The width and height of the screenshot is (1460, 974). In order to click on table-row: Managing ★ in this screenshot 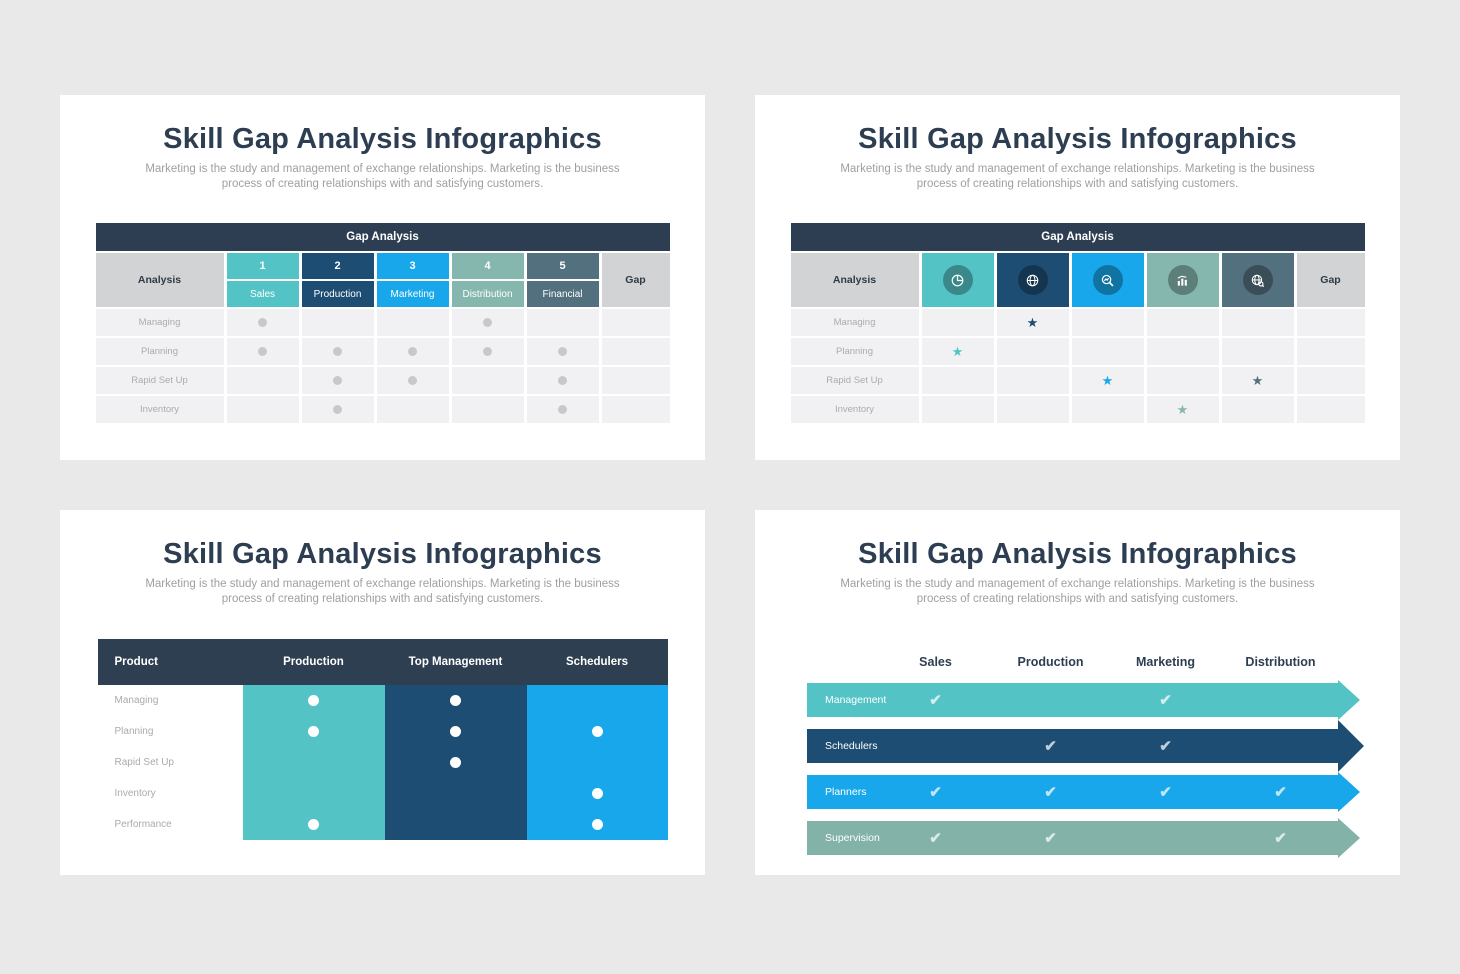, I will do `click(1077, 323)`.